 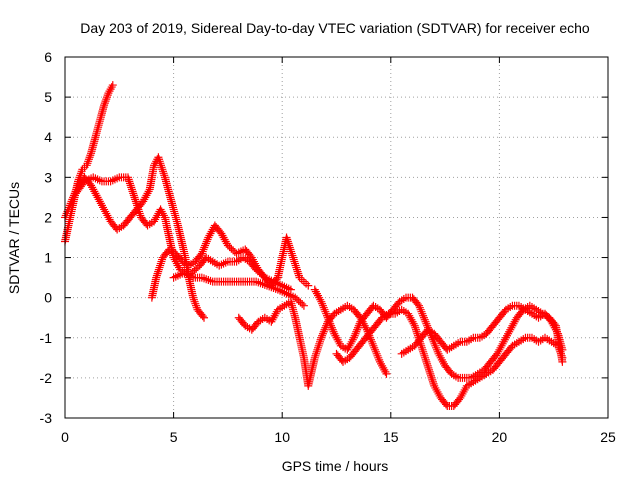 What do you see at coordinates (48, 258) in the screenshot?
I see `y-tick-label: 1` at bounding box center [48, 258].